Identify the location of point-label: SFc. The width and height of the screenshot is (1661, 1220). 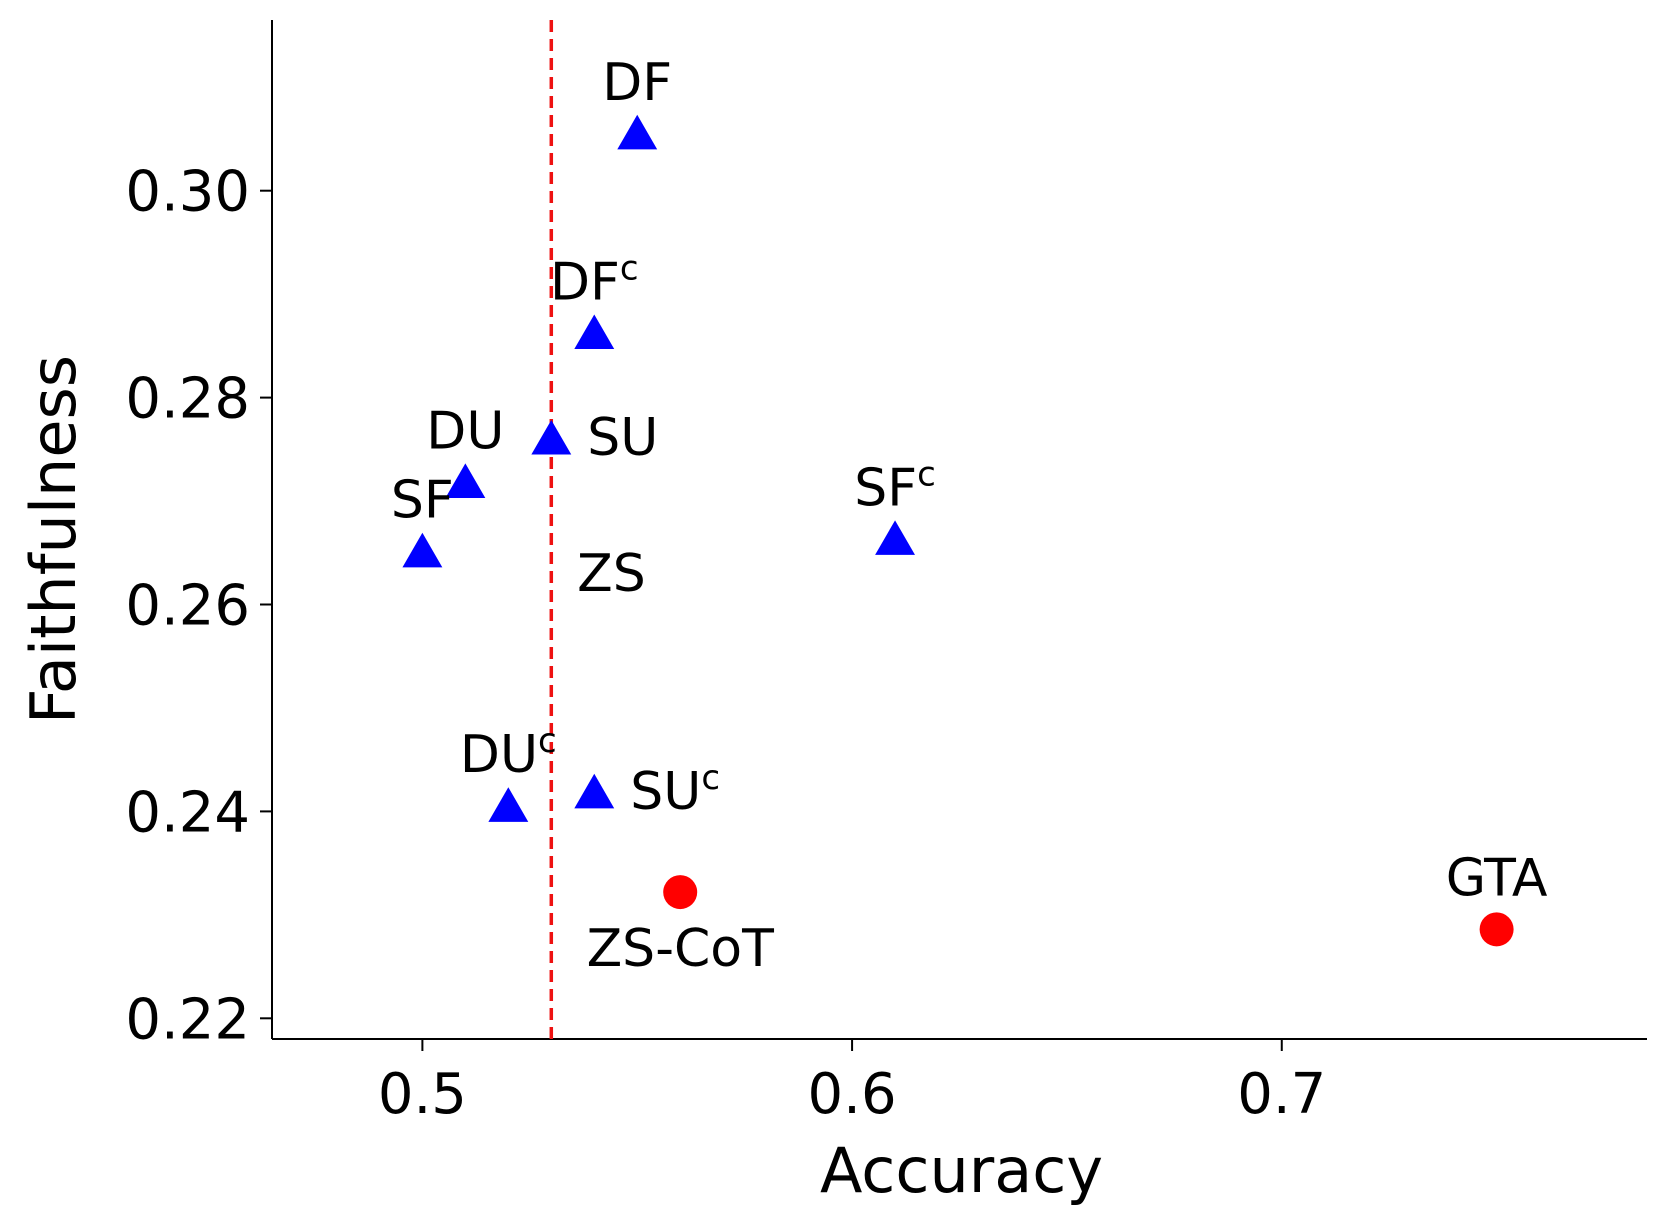
(895, 486).